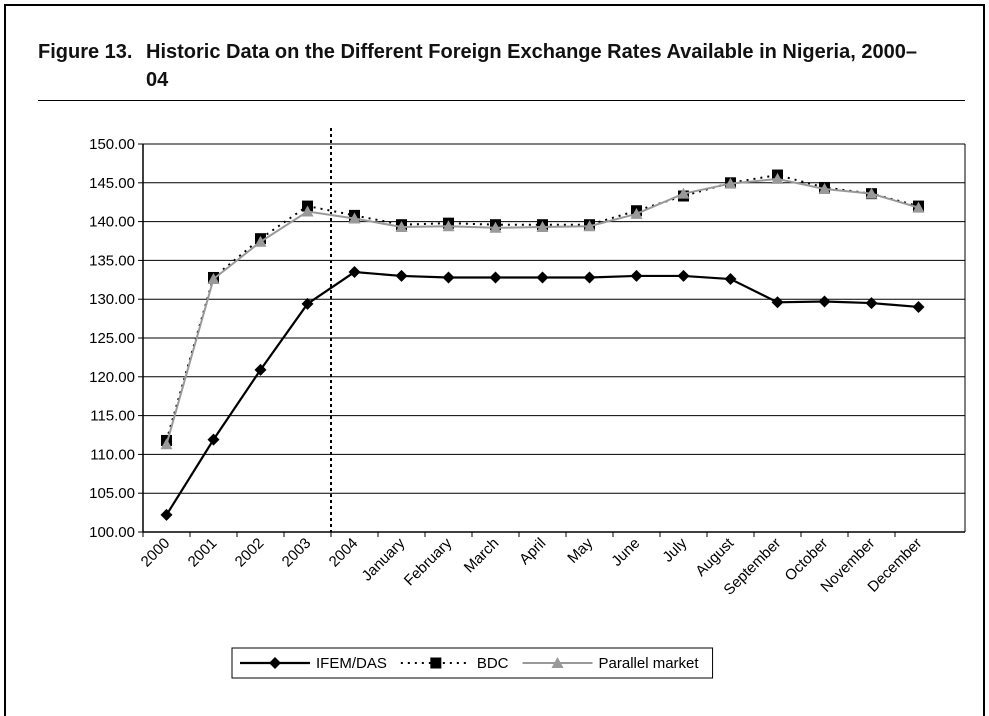 The image size is (989, 716). Describe the element at coordinates (674, 549) in the screenshot. I see `x-tick-label: July` at that location.